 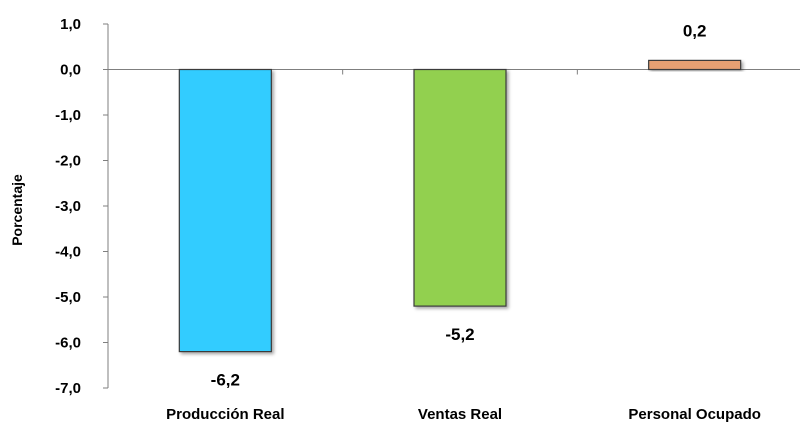 I want to click on y-tick-label: -2,0, so click(x=68, y=161).